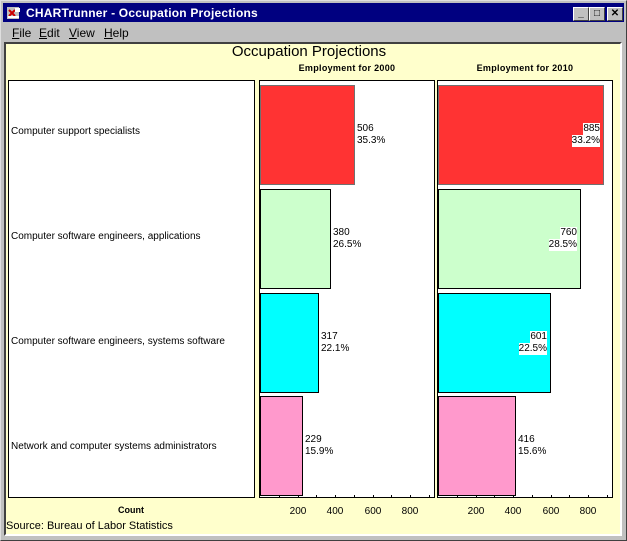 This screenshot has width=627, height=541. I want to click on menu-view-mnemonic: V, so click(73, 33).